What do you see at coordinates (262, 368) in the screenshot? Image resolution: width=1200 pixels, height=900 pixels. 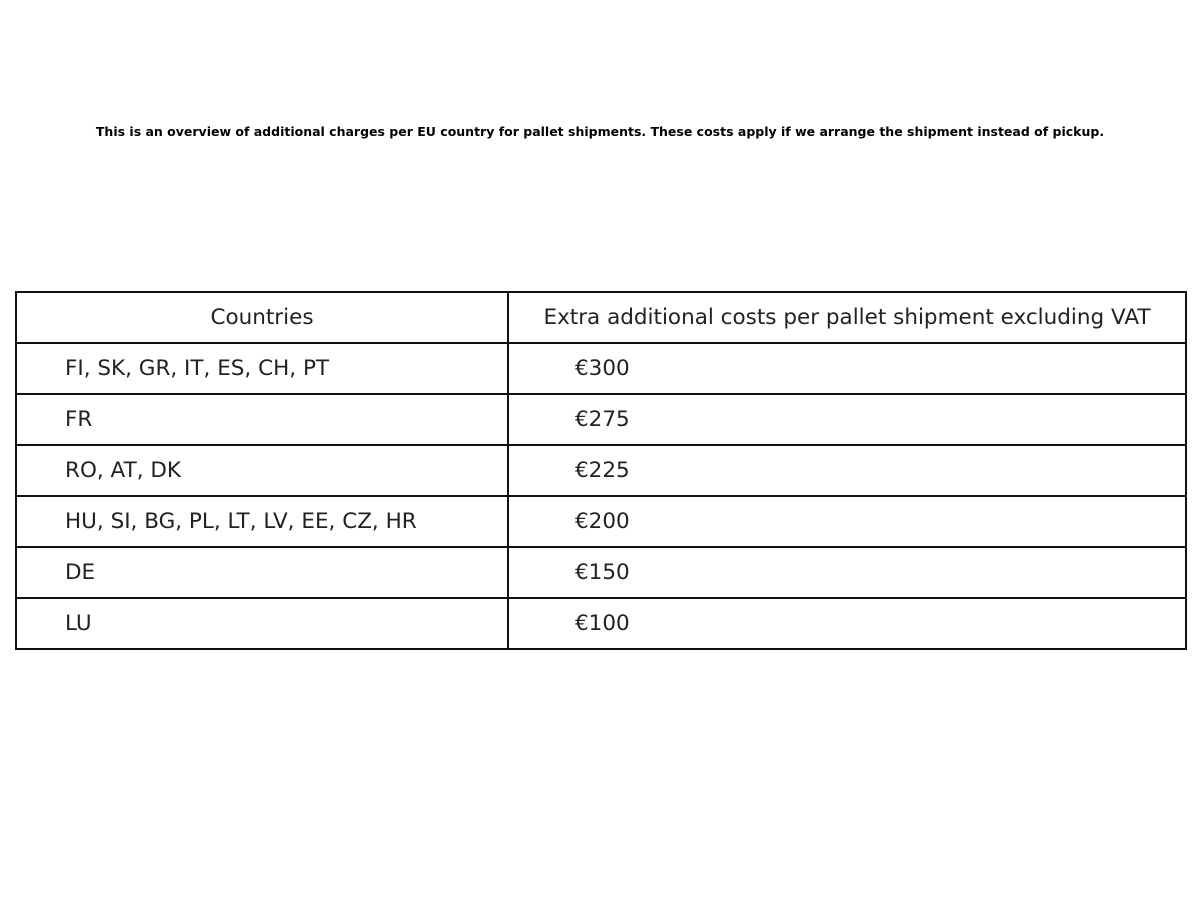 I see `countries-cell: FI, SK, GR, IT, ES, CH, PT` at bounding box center [262, 368].